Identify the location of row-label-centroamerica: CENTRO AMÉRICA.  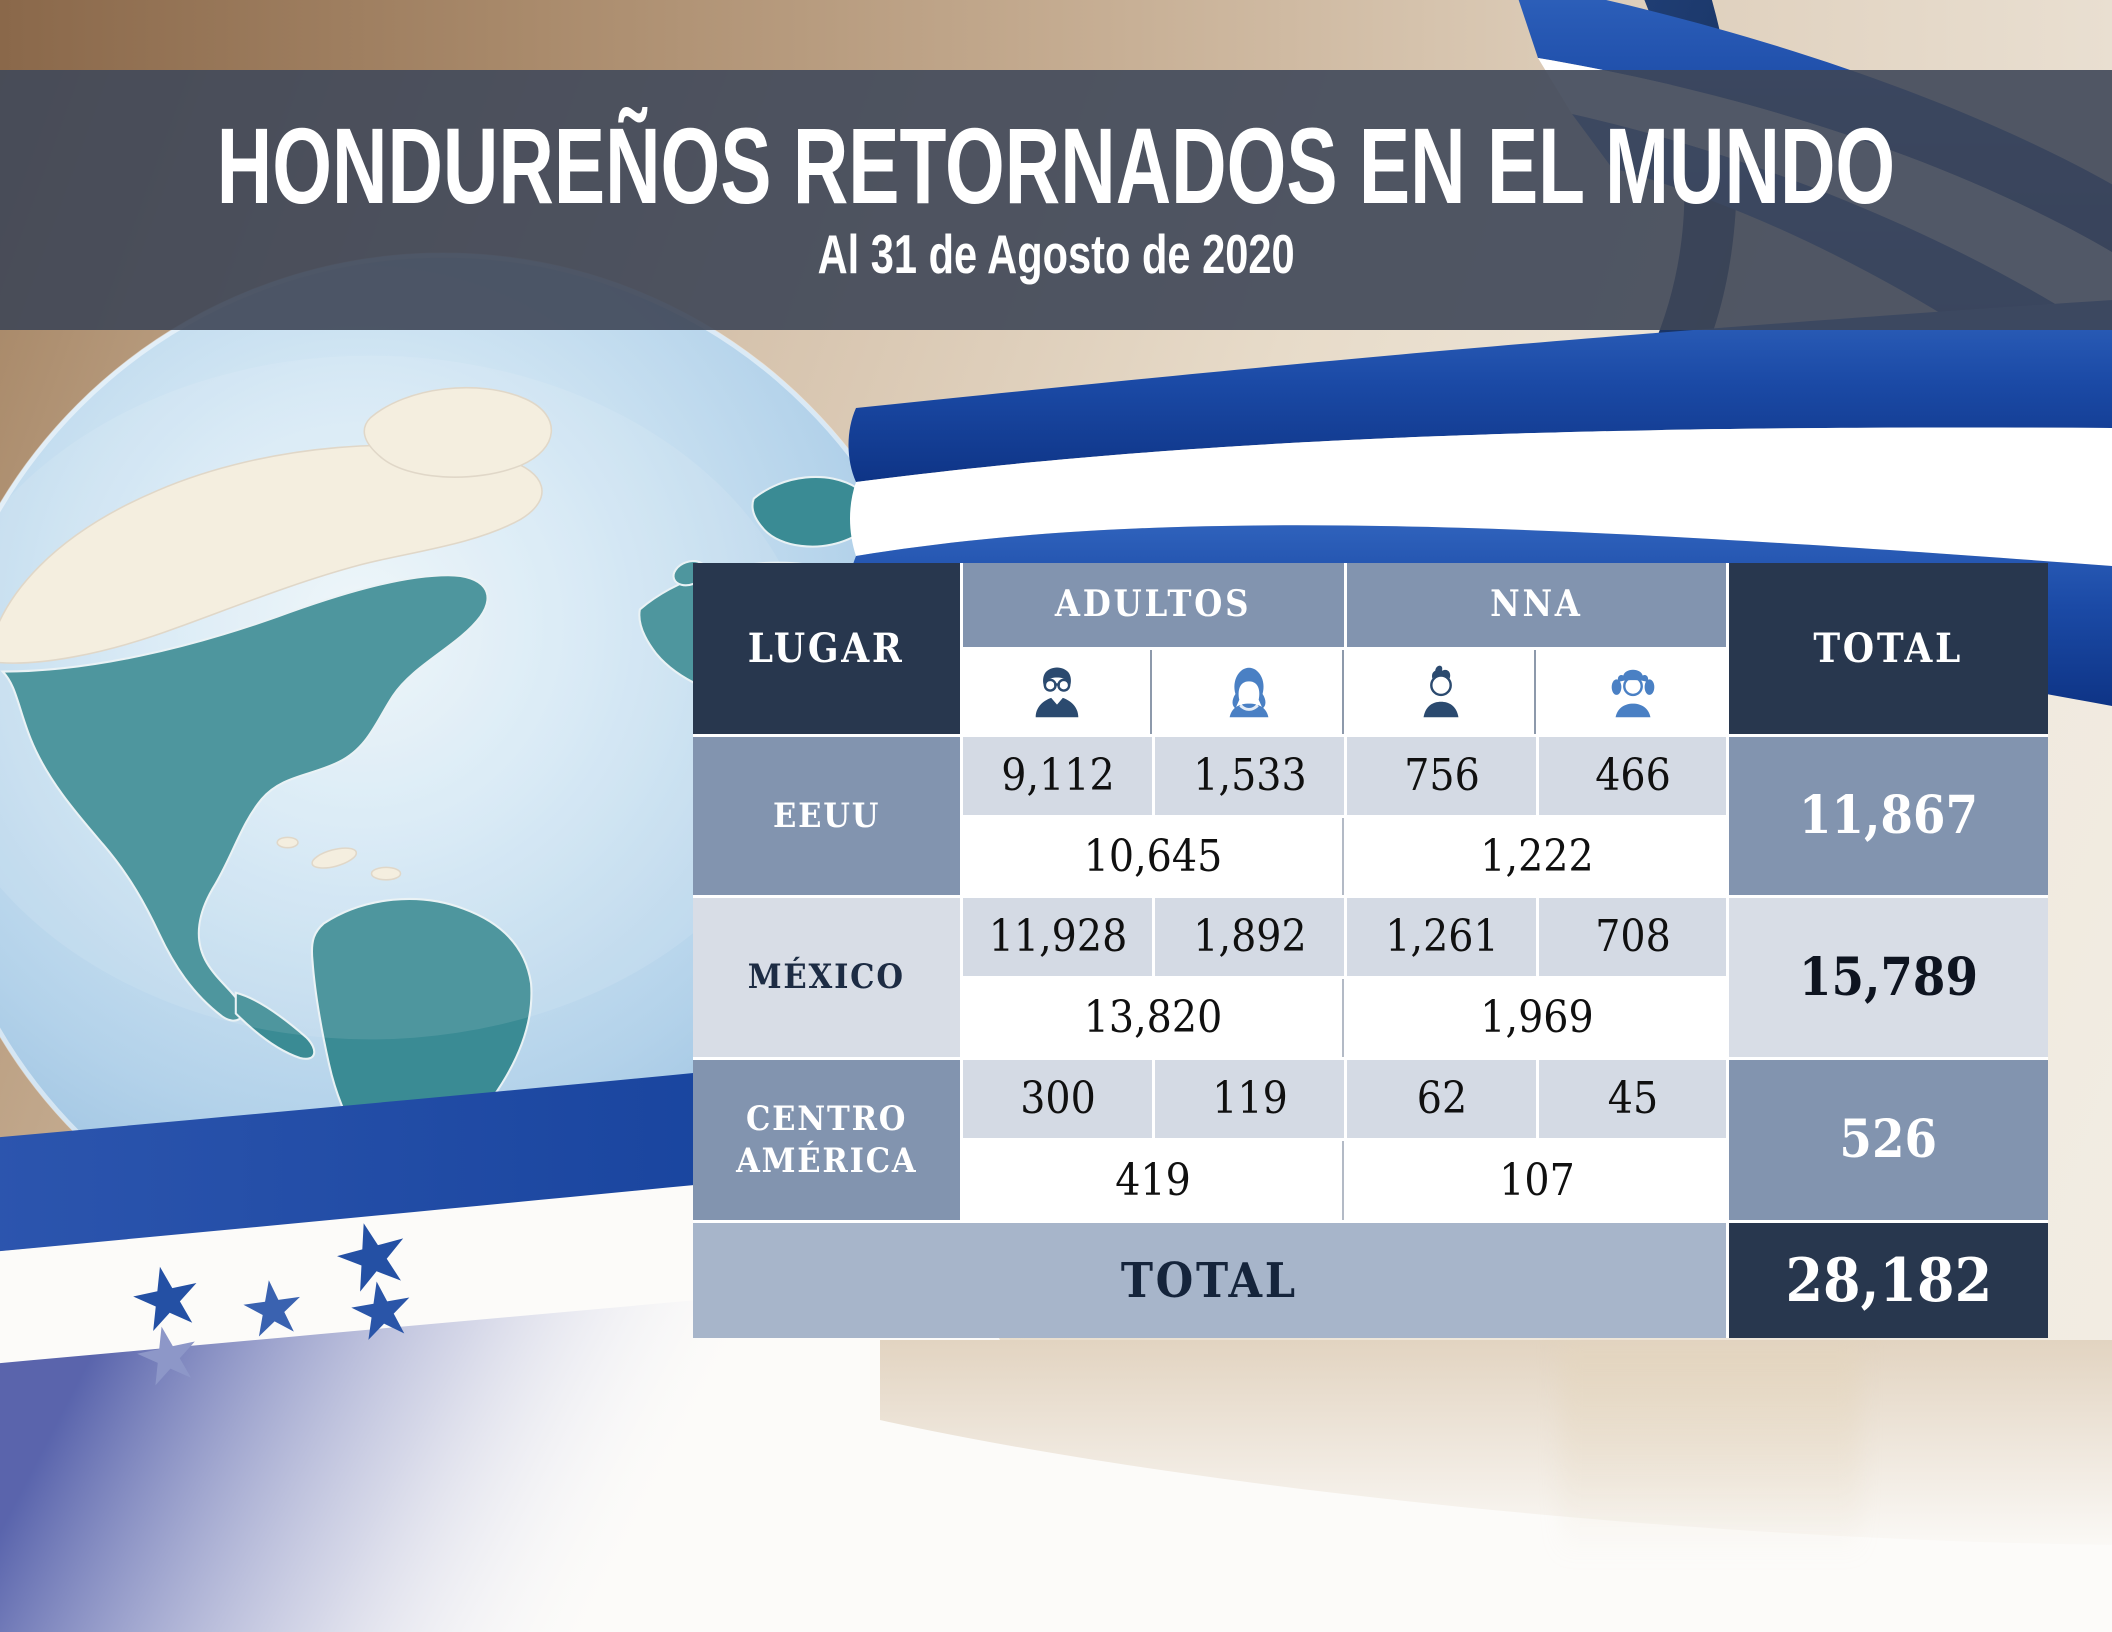
(826, 1140).